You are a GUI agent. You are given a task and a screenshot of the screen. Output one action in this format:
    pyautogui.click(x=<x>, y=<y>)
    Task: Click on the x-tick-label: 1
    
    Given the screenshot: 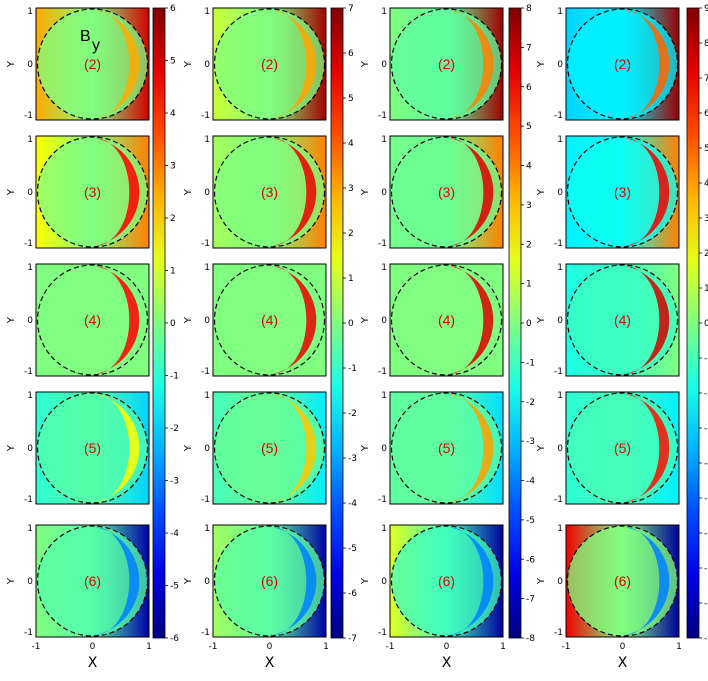 What is the action you would take?
    pyautogui.click(x=503, y=647)
    